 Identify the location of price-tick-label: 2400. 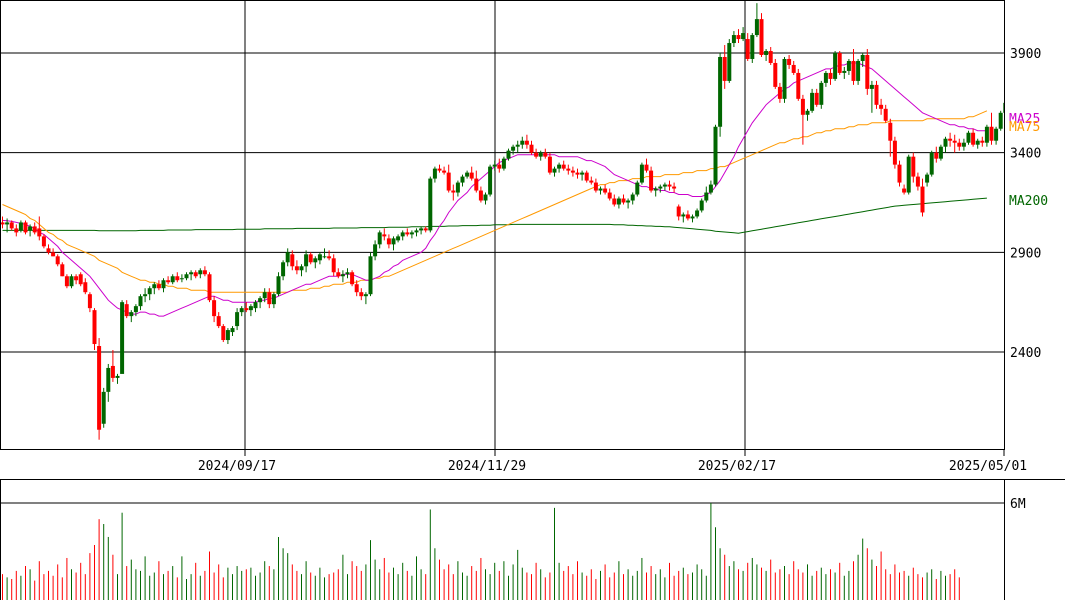
(1025, 353).